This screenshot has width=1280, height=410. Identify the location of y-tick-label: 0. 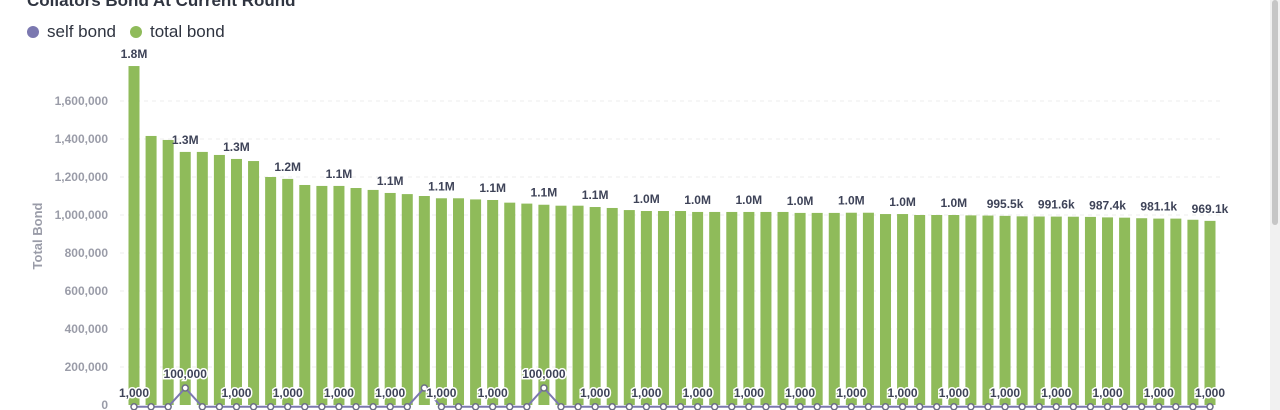
(104, 404).